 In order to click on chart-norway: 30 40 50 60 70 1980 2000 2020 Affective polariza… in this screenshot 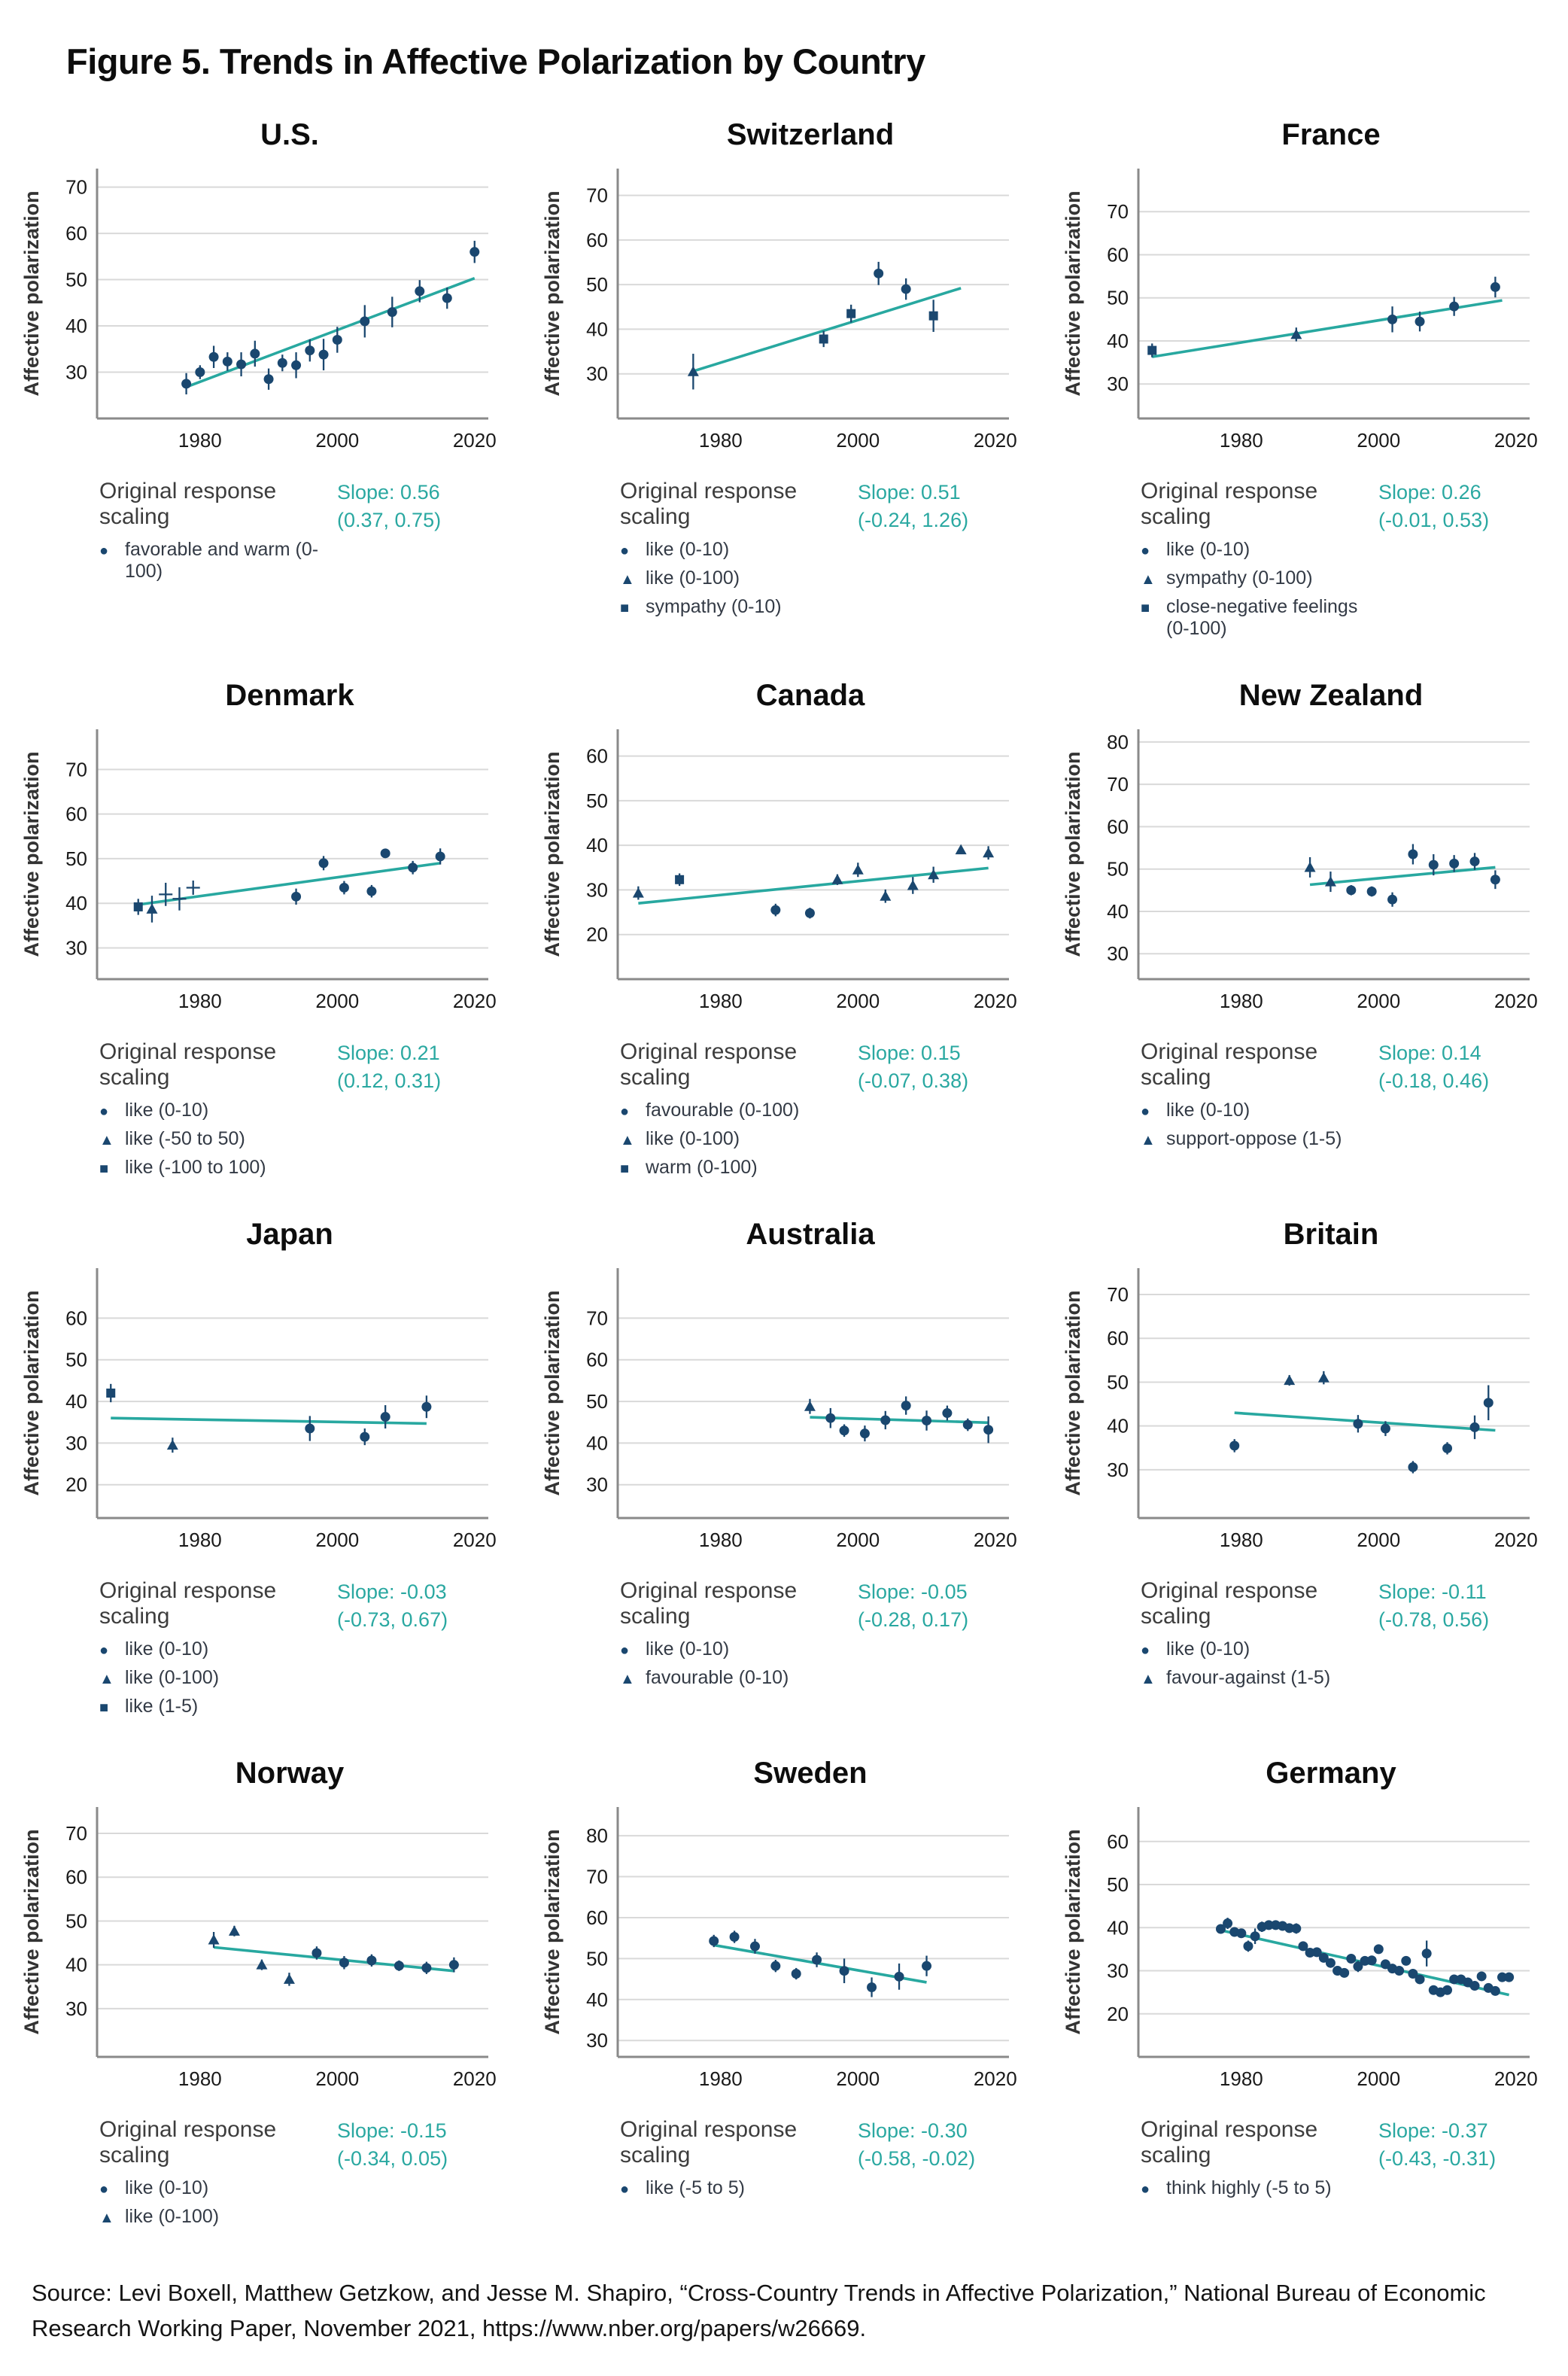, I will do `click(258, 1948)`.